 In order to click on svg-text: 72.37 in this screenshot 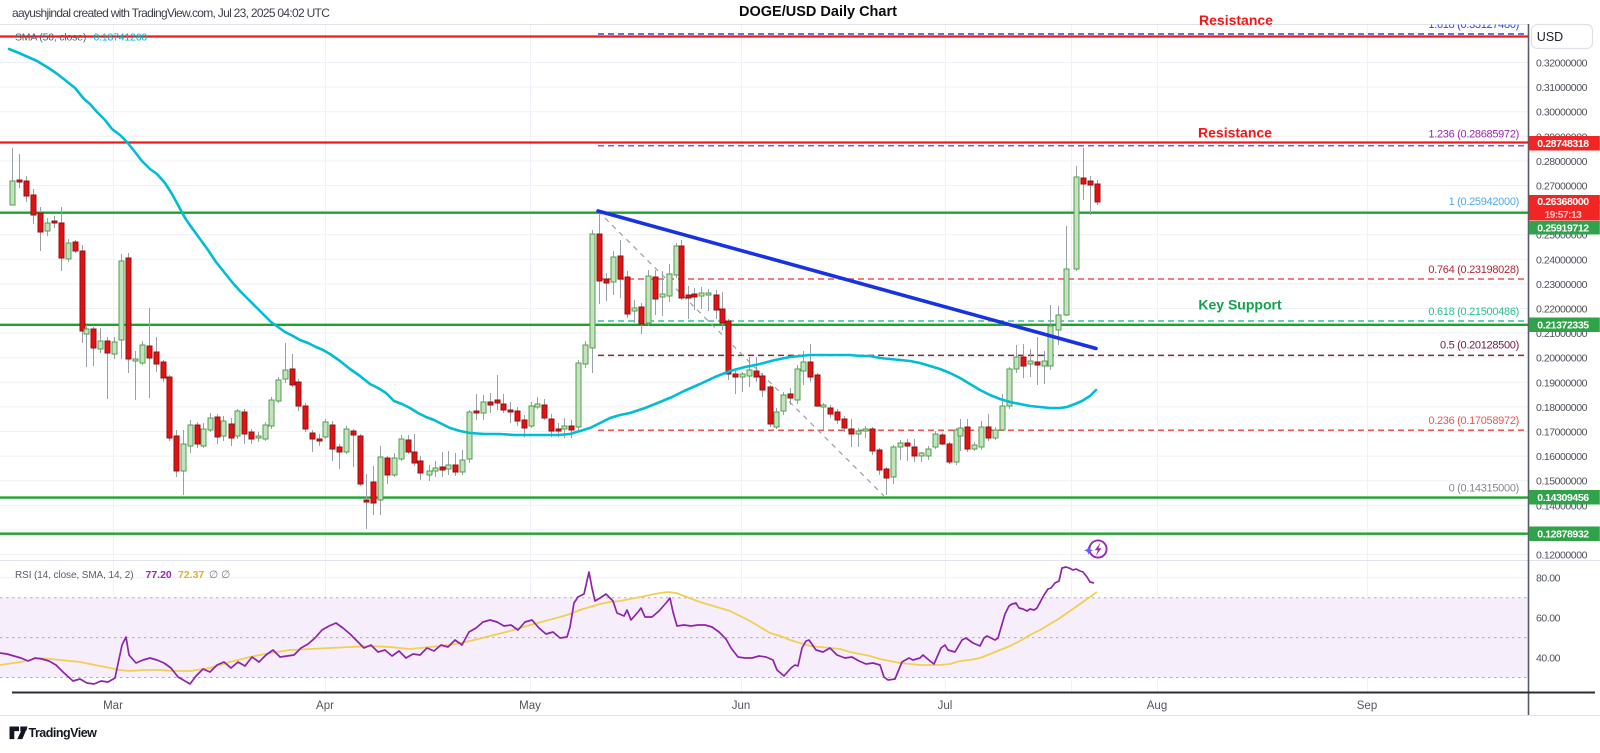, I will do `click(191, 575)`.